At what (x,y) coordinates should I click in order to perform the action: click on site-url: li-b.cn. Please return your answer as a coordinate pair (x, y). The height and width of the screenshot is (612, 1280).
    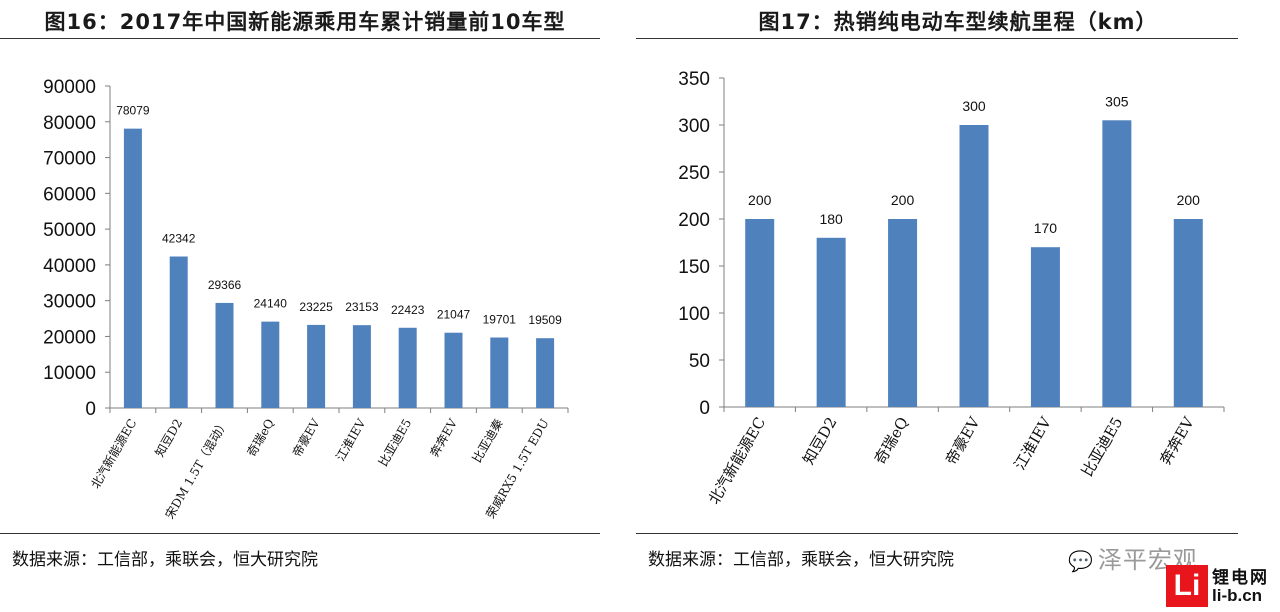
    Looking at the image, I should click on (1237, 595).